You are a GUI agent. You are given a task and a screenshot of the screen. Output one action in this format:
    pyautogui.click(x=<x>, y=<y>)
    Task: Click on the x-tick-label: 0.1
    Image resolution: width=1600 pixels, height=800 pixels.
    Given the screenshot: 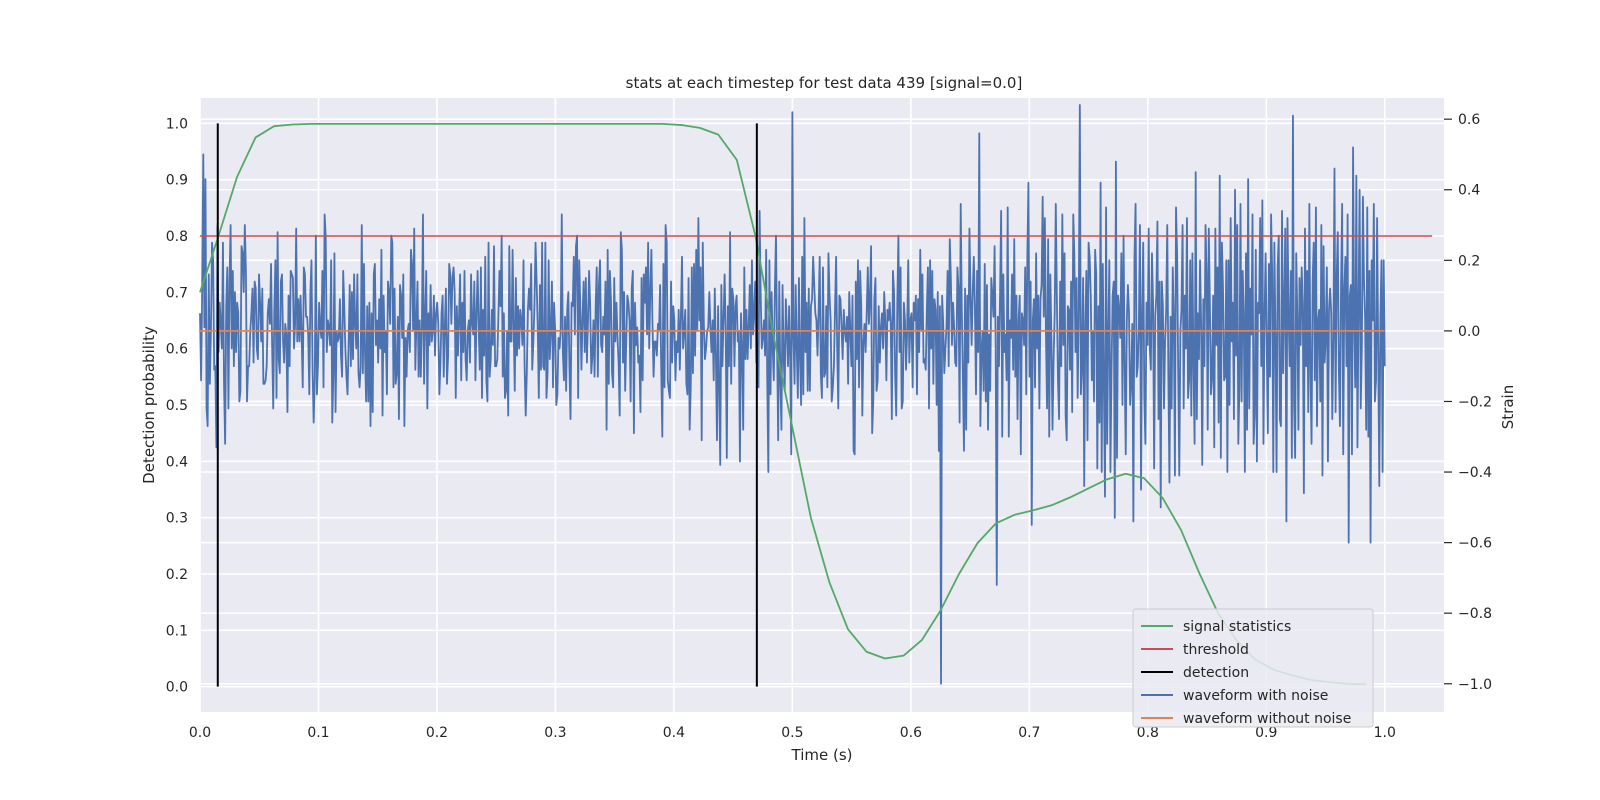 What is the action you would take?
    pyautogui.click(x=318, y=733)
    